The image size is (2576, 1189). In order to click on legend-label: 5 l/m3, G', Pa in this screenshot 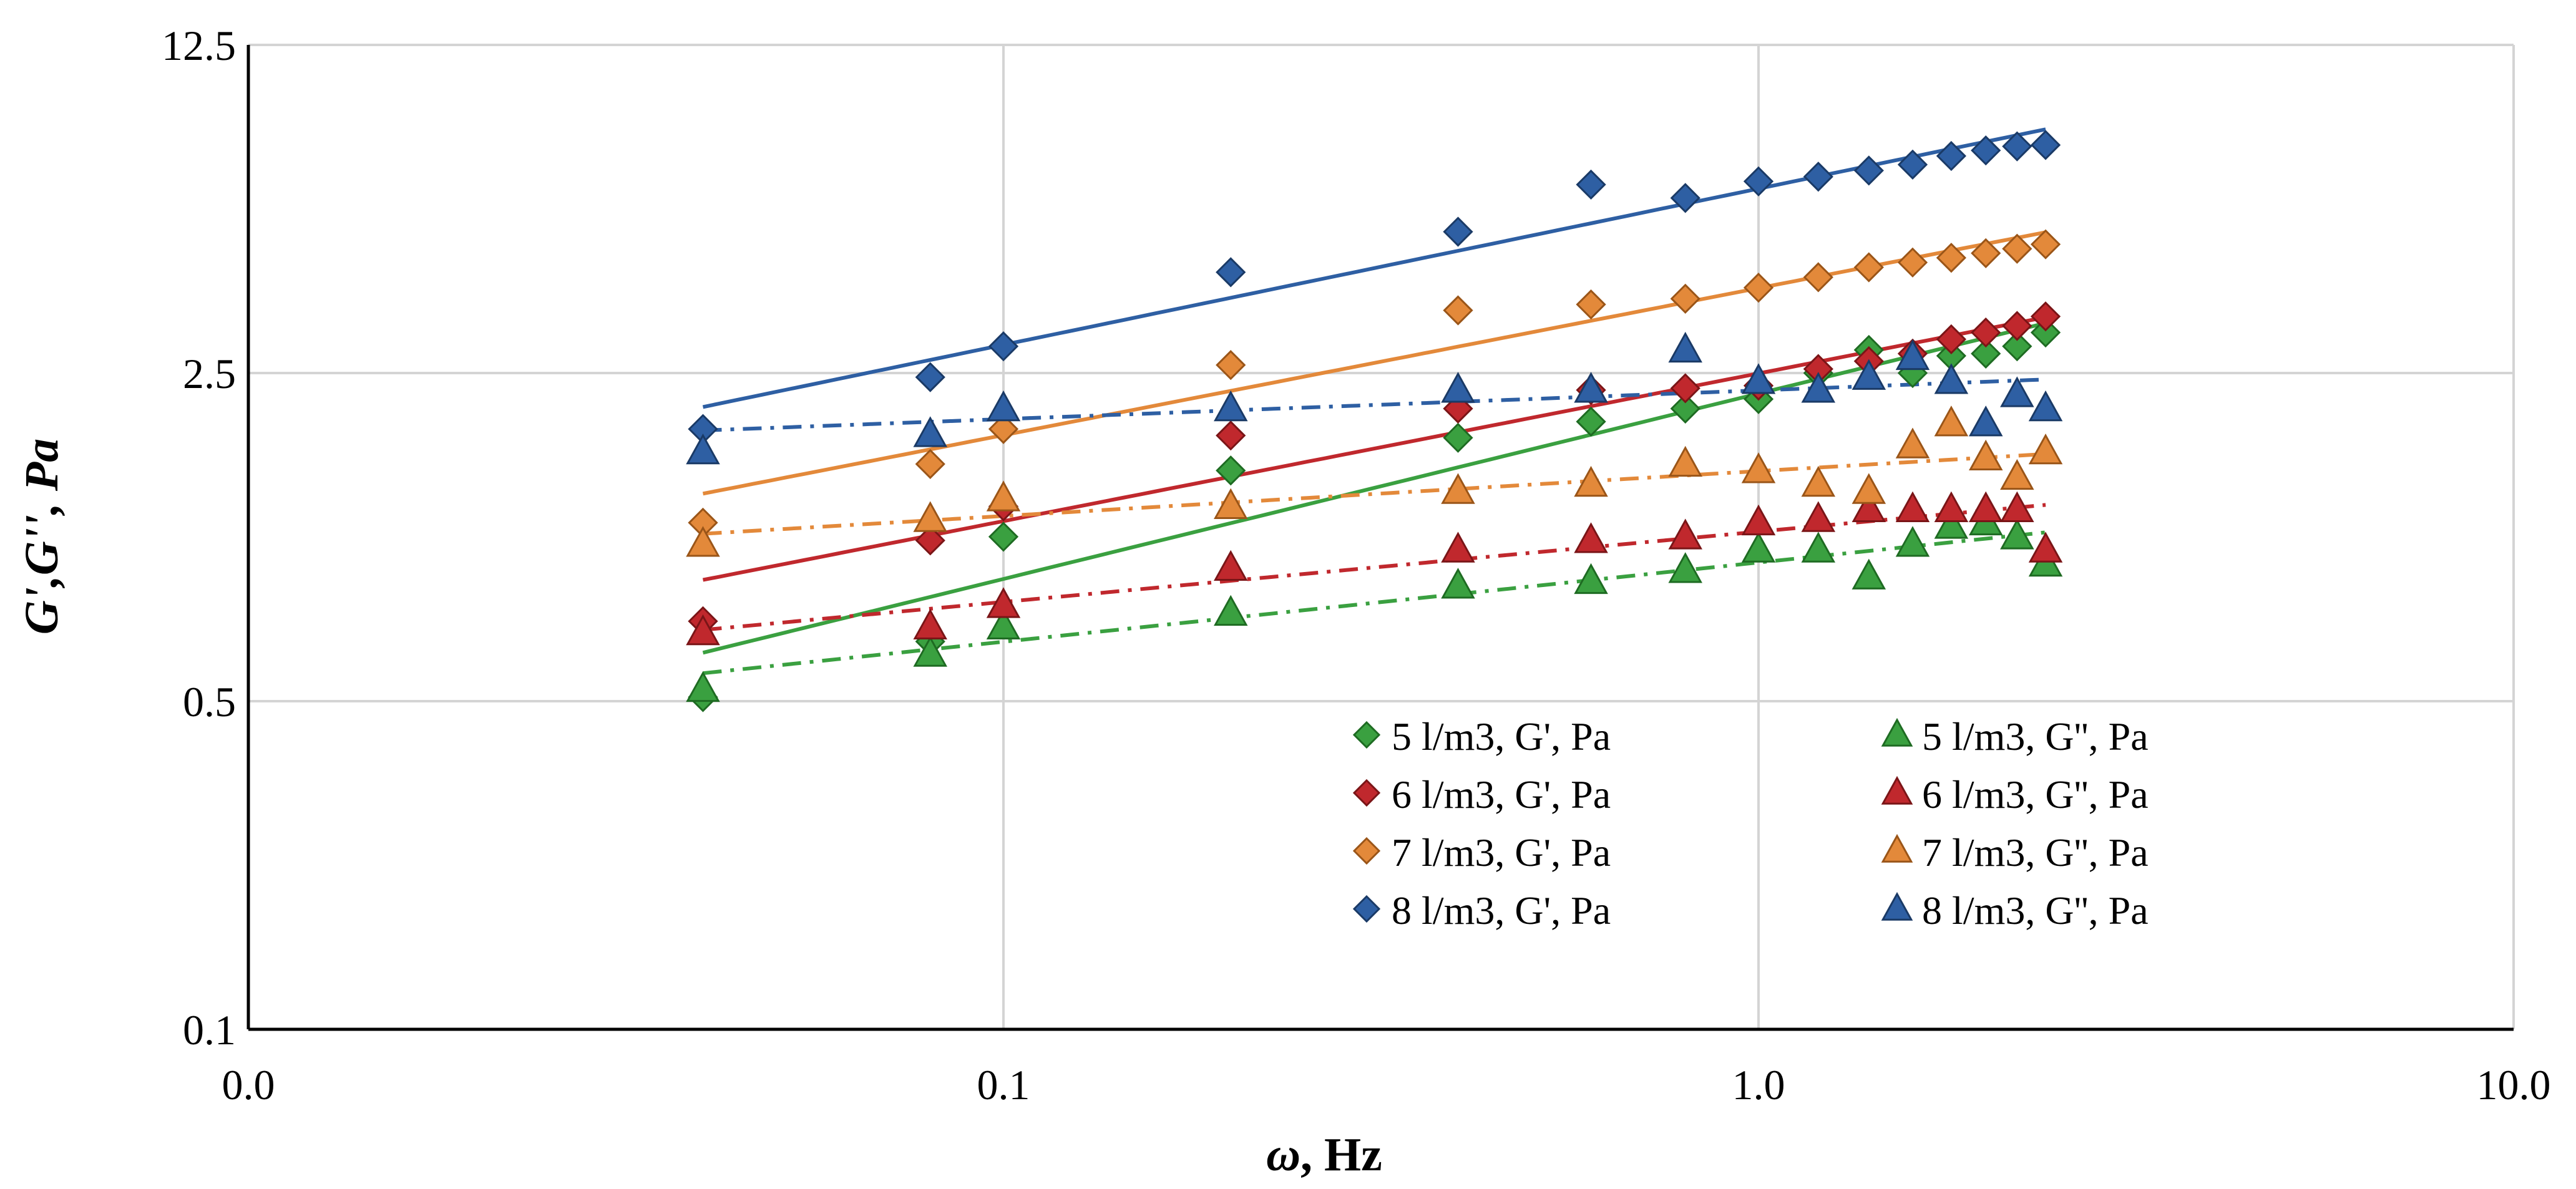, I will do `click(1501, 736)`.